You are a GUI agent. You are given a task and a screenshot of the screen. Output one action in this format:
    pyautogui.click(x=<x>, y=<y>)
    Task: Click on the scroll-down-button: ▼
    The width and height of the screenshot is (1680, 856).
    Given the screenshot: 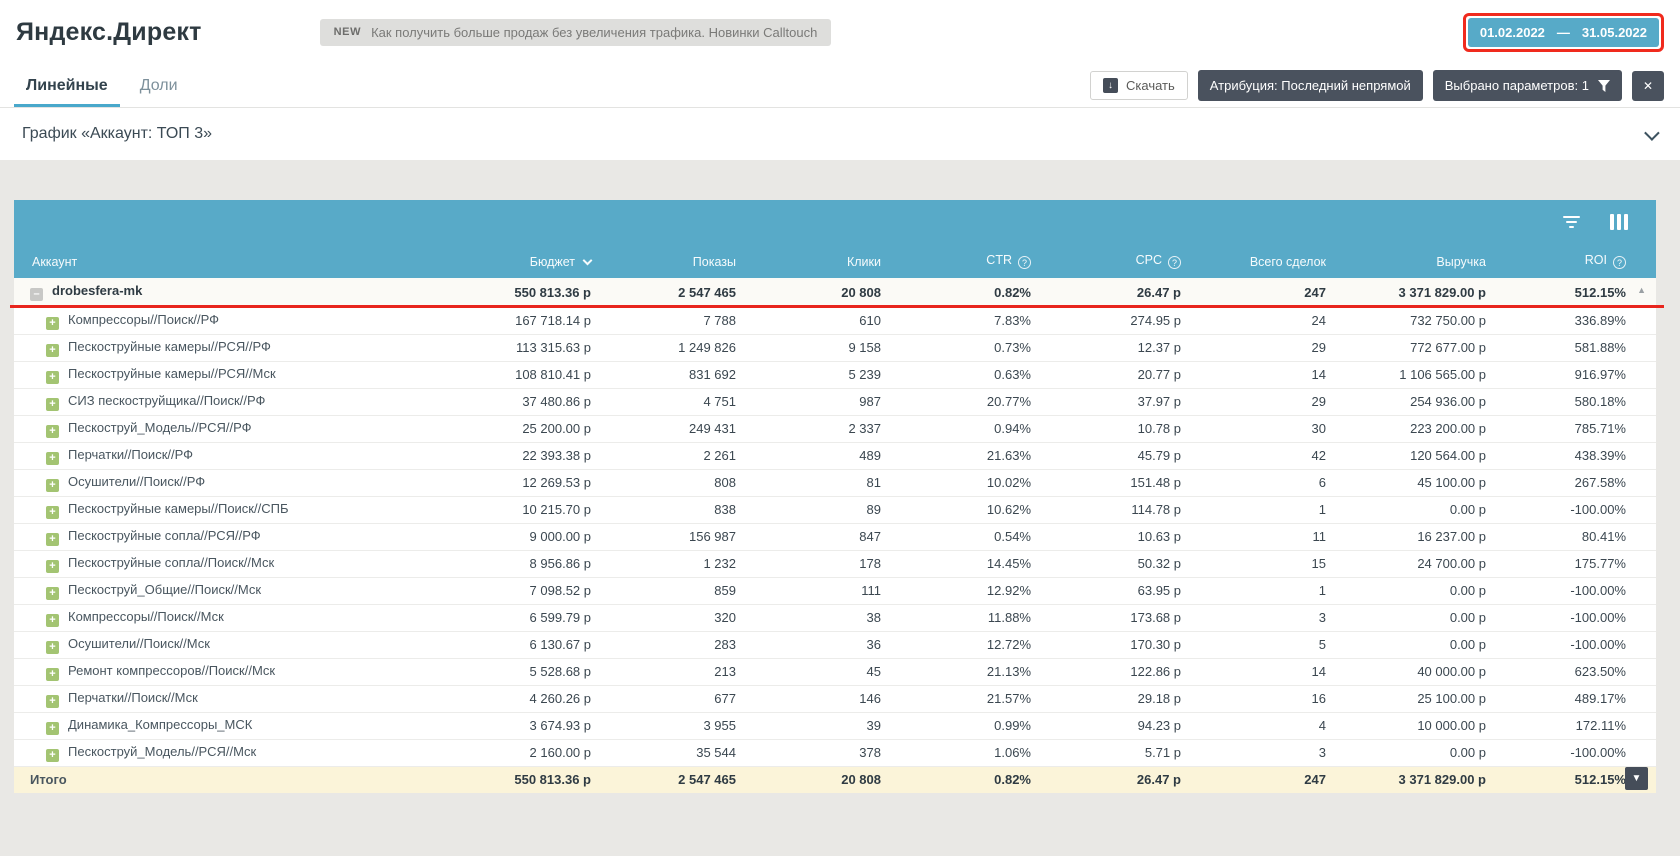 What is the action you would take?
    pyautogui.click(x=1636, y=778)
    